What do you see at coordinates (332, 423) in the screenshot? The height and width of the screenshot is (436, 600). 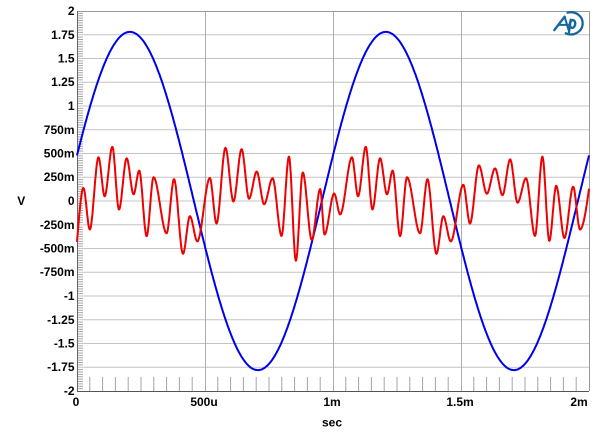 I see `svg-text: sec` at bounding box center [332, 423].